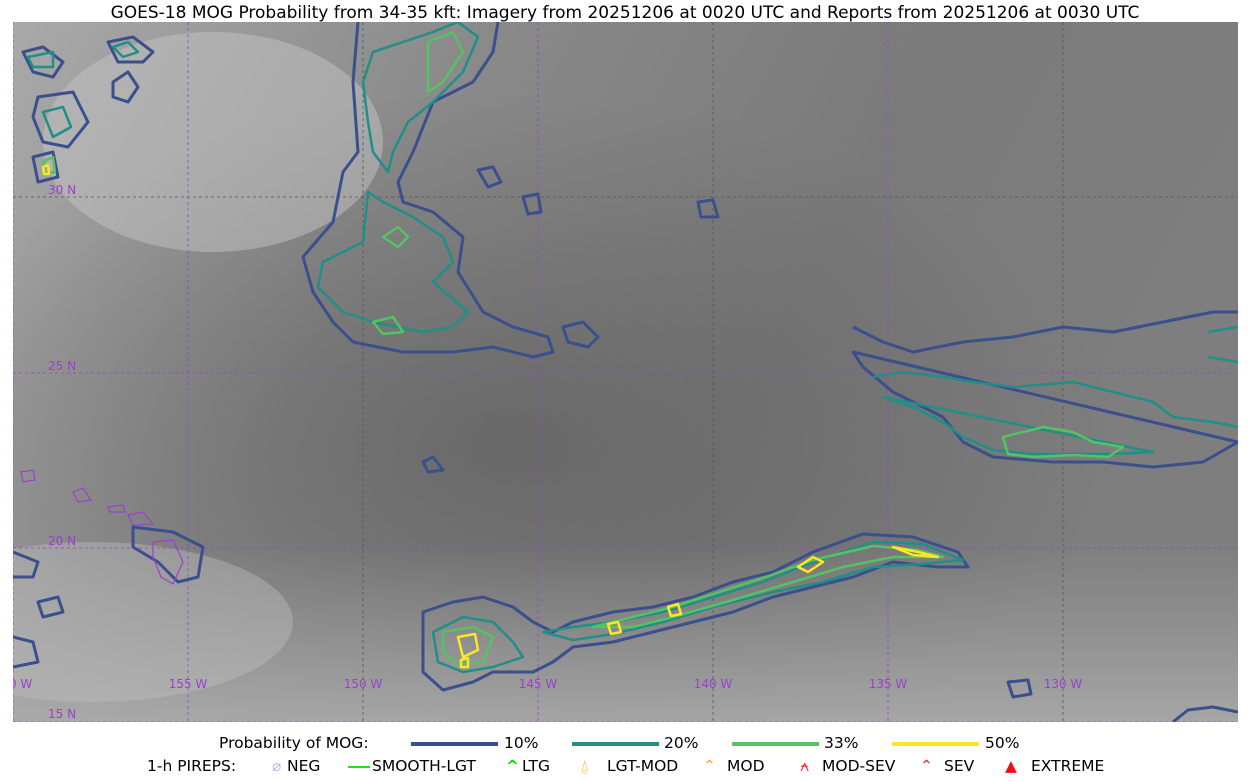 This screenshot has width=1250, height=782. Describe the element at coordinates (709, 766) in the screenshot. I see `caret-icon: ⌃` at that location.